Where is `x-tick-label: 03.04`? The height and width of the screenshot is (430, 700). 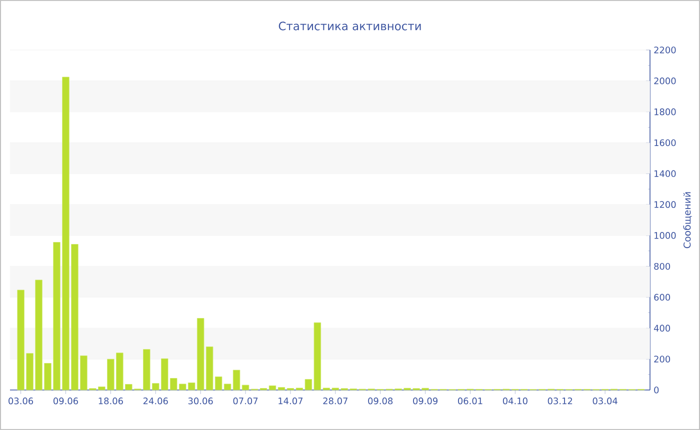
x-tick-label: 03.04 is located at coordinates (605, 401).